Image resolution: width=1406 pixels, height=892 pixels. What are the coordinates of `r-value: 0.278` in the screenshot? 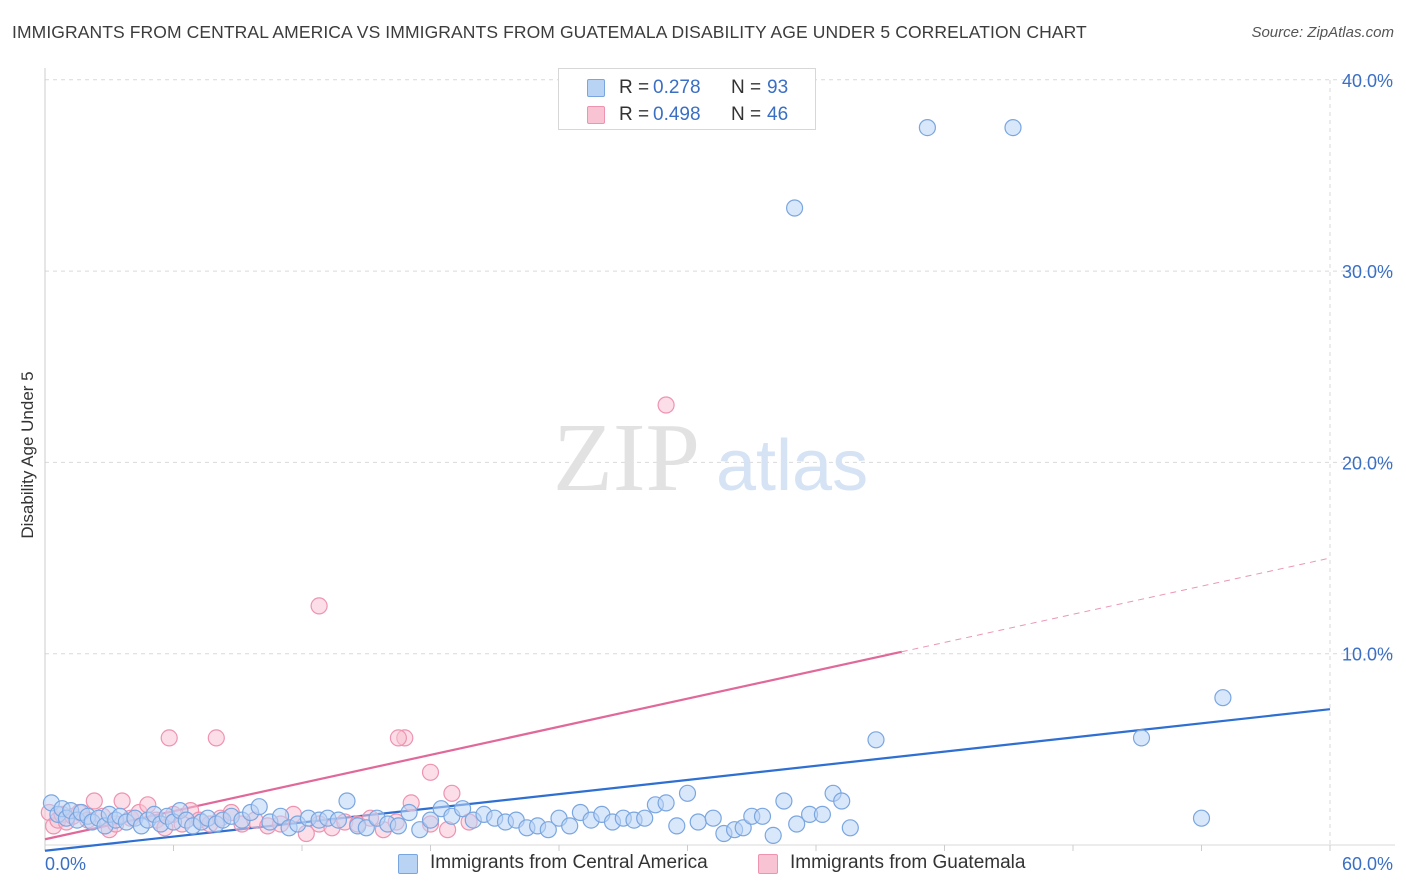 It's located at (677, 87).